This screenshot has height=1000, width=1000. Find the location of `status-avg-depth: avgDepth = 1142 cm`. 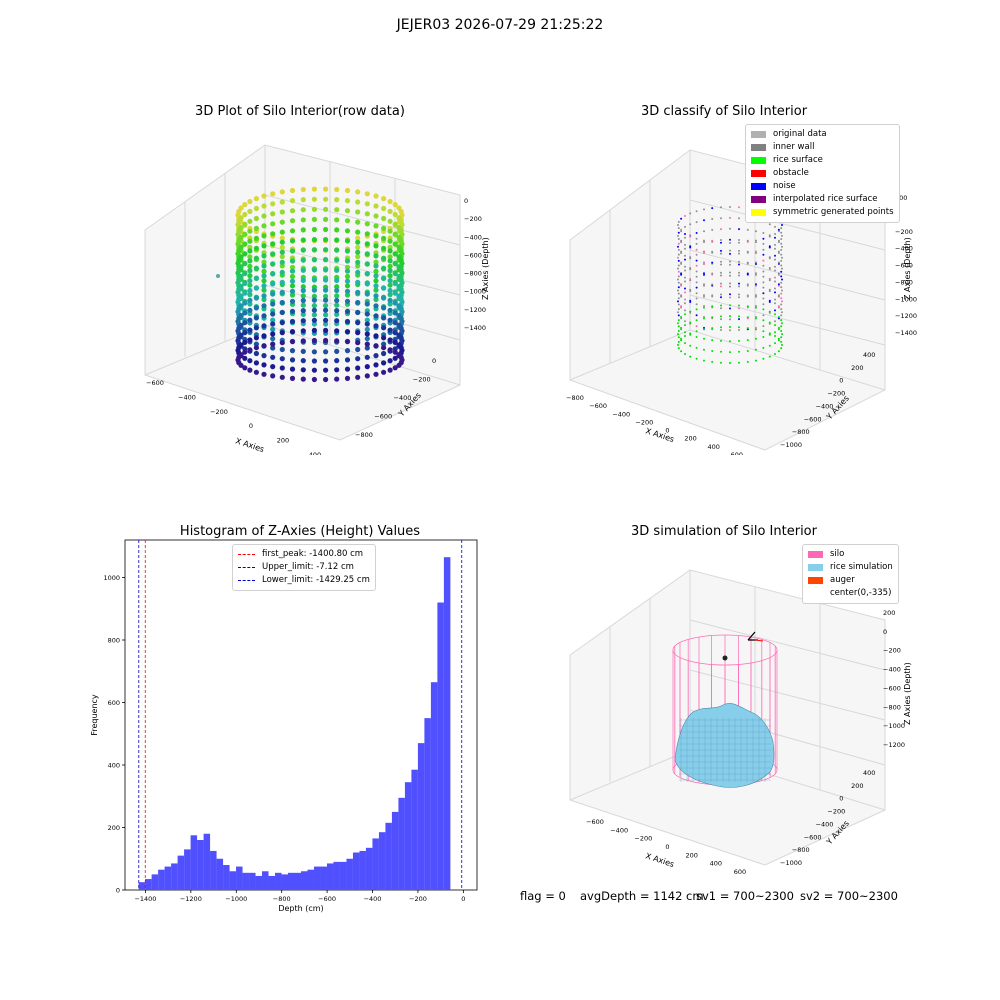

status-avg-depth: avgDepth = 1142 cm is located at coordinates (642, 896).